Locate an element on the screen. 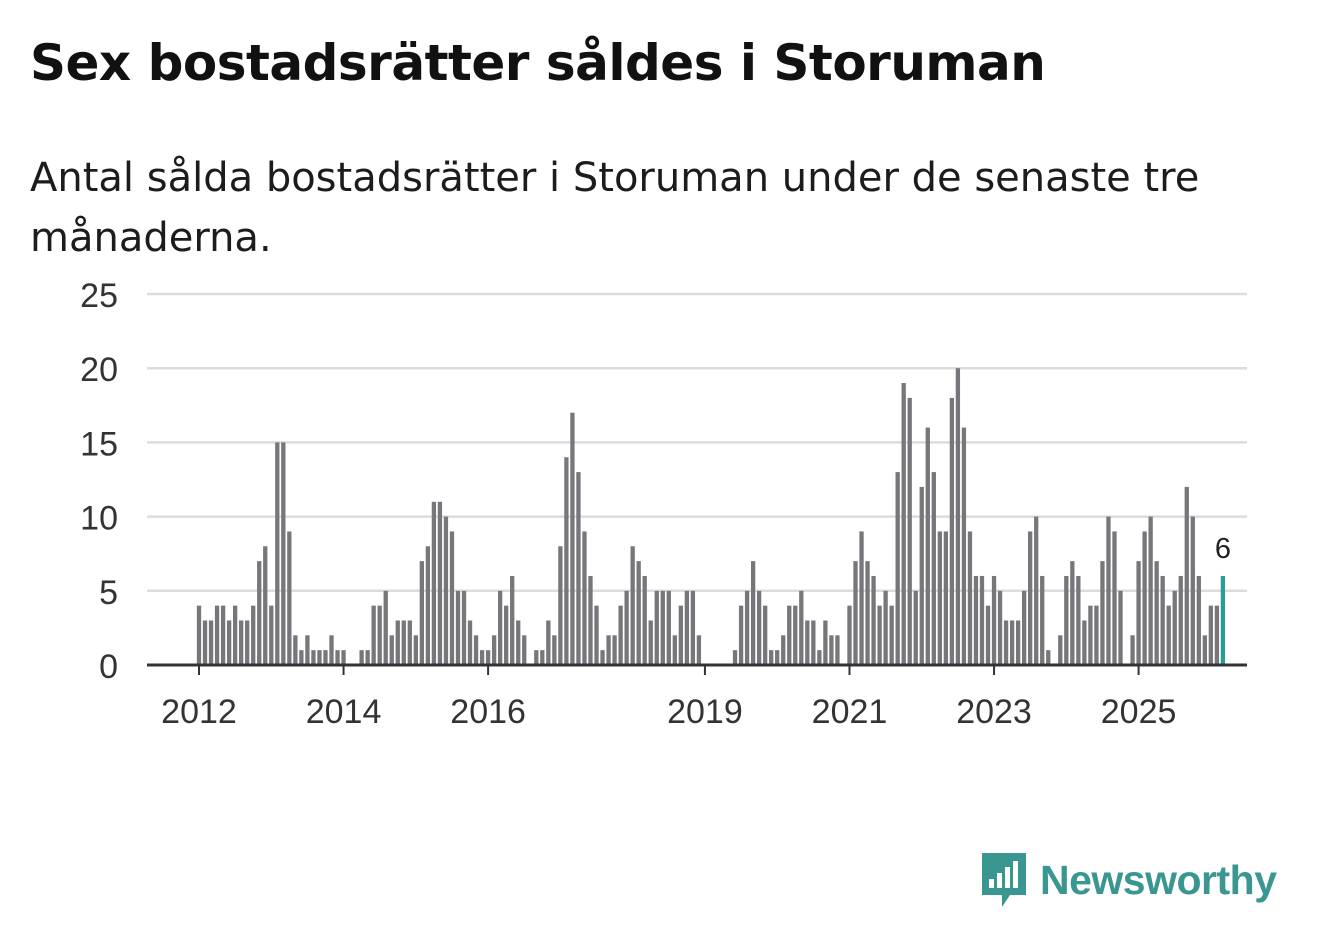 The image size is (1322, 939). newsworthy-logo: Newsworthy is located at coordinates (1128, 880).